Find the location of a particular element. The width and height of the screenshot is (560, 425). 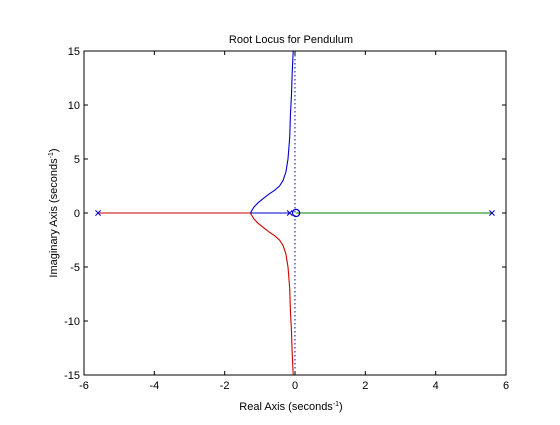

x-axis-label-text: Real Axis (seconds is located at coordinates (286, 407).